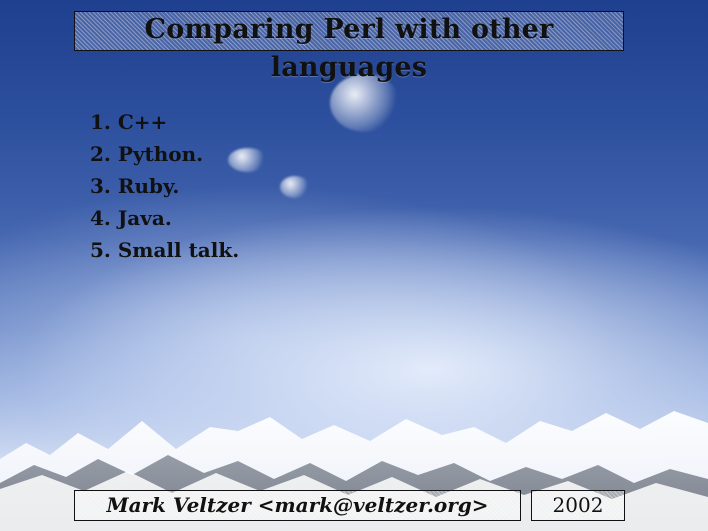  Describe the element at coordinates (165, 250) in the screenshot. I see `list-item: 5. Small talk.` at that location.